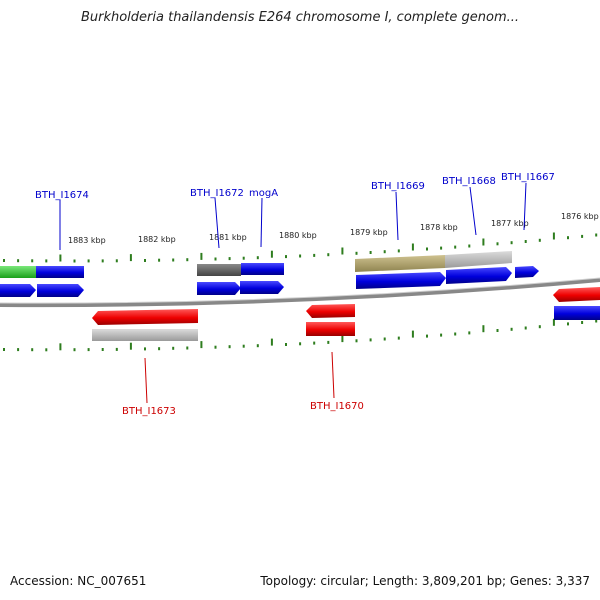  Describe the element at coordinates (580, 216) in the screenshot. I see `ruler-label-1876kbp: 1876 kbp` at that location.